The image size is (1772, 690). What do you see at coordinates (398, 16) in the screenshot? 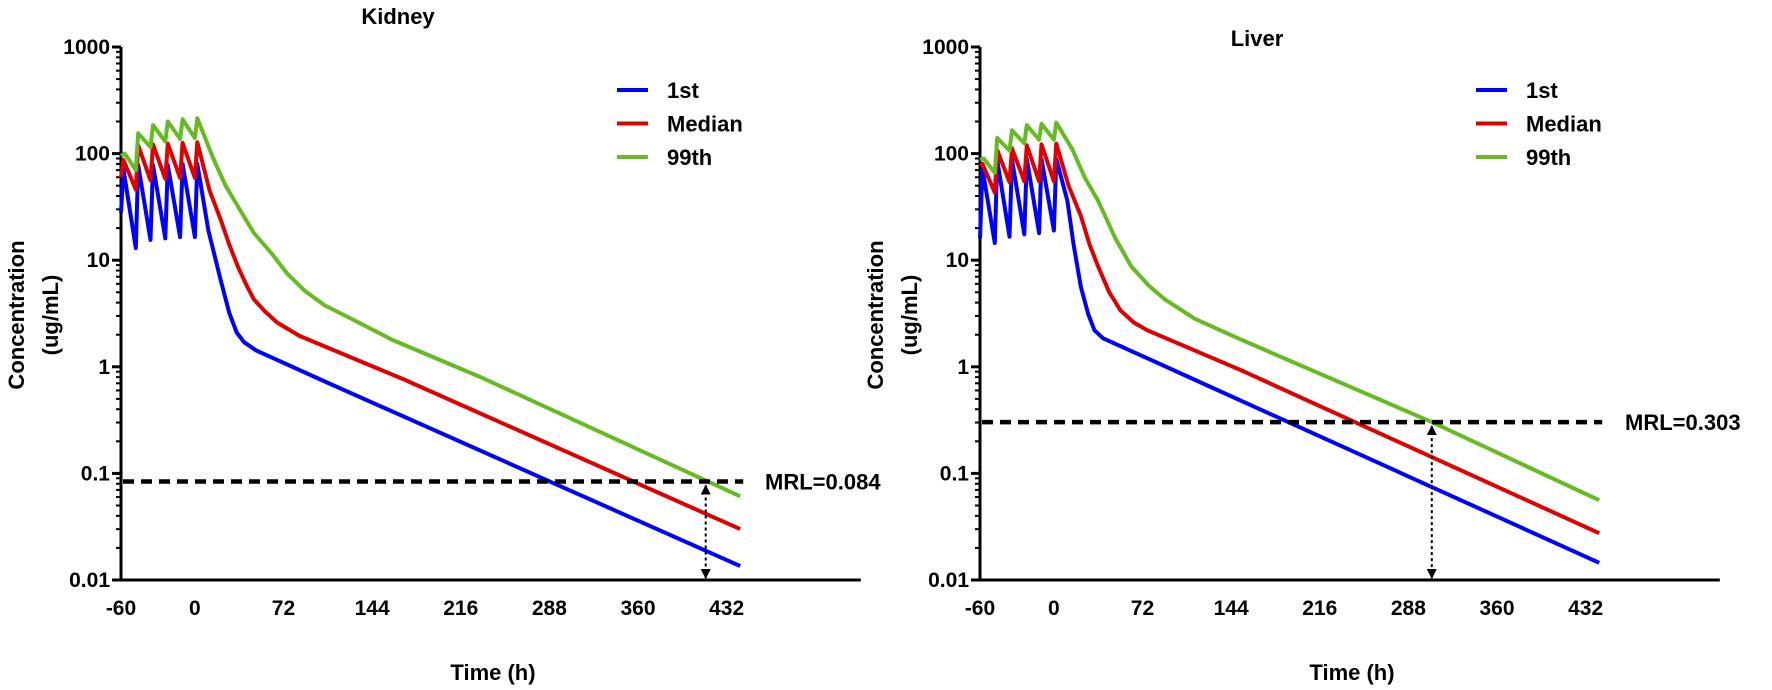
I see `chart-title: Kidney` at bounding box center [398, 16].